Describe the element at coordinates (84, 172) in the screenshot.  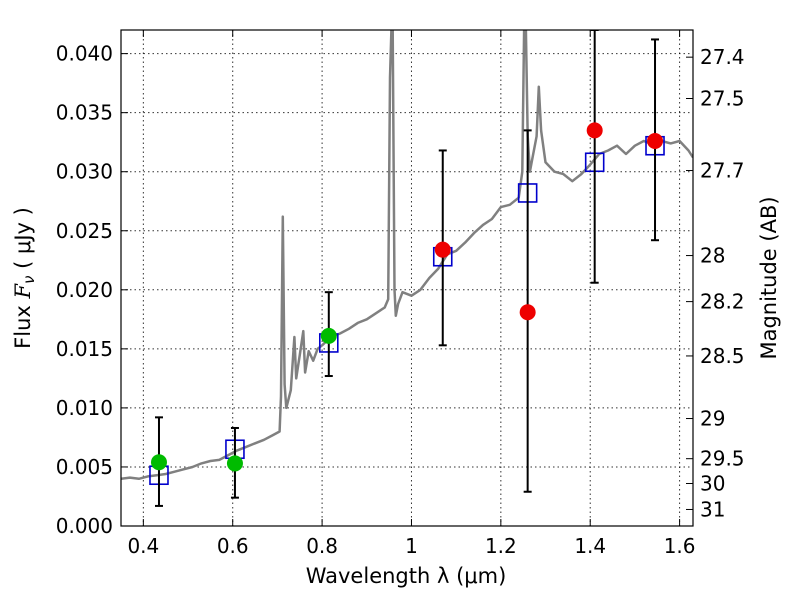
I see `y-tick-label: 0.030` at that location.